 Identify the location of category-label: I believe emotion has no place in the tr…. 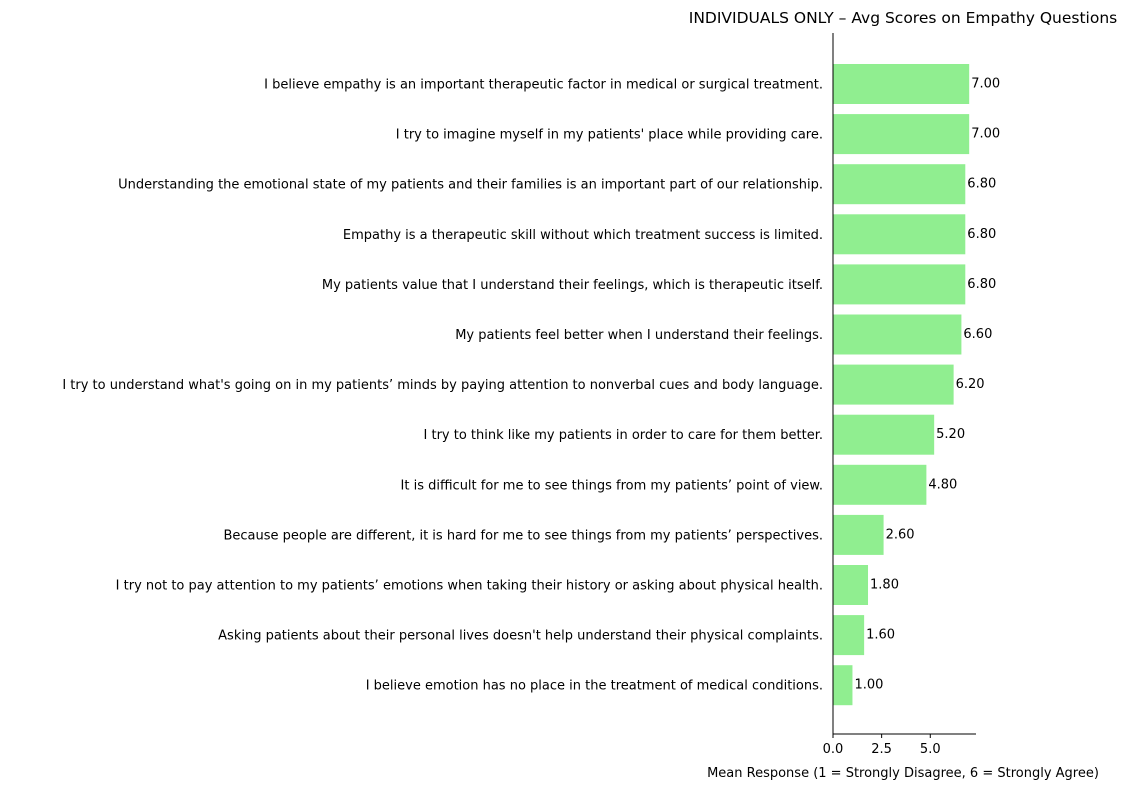
(594, 686).